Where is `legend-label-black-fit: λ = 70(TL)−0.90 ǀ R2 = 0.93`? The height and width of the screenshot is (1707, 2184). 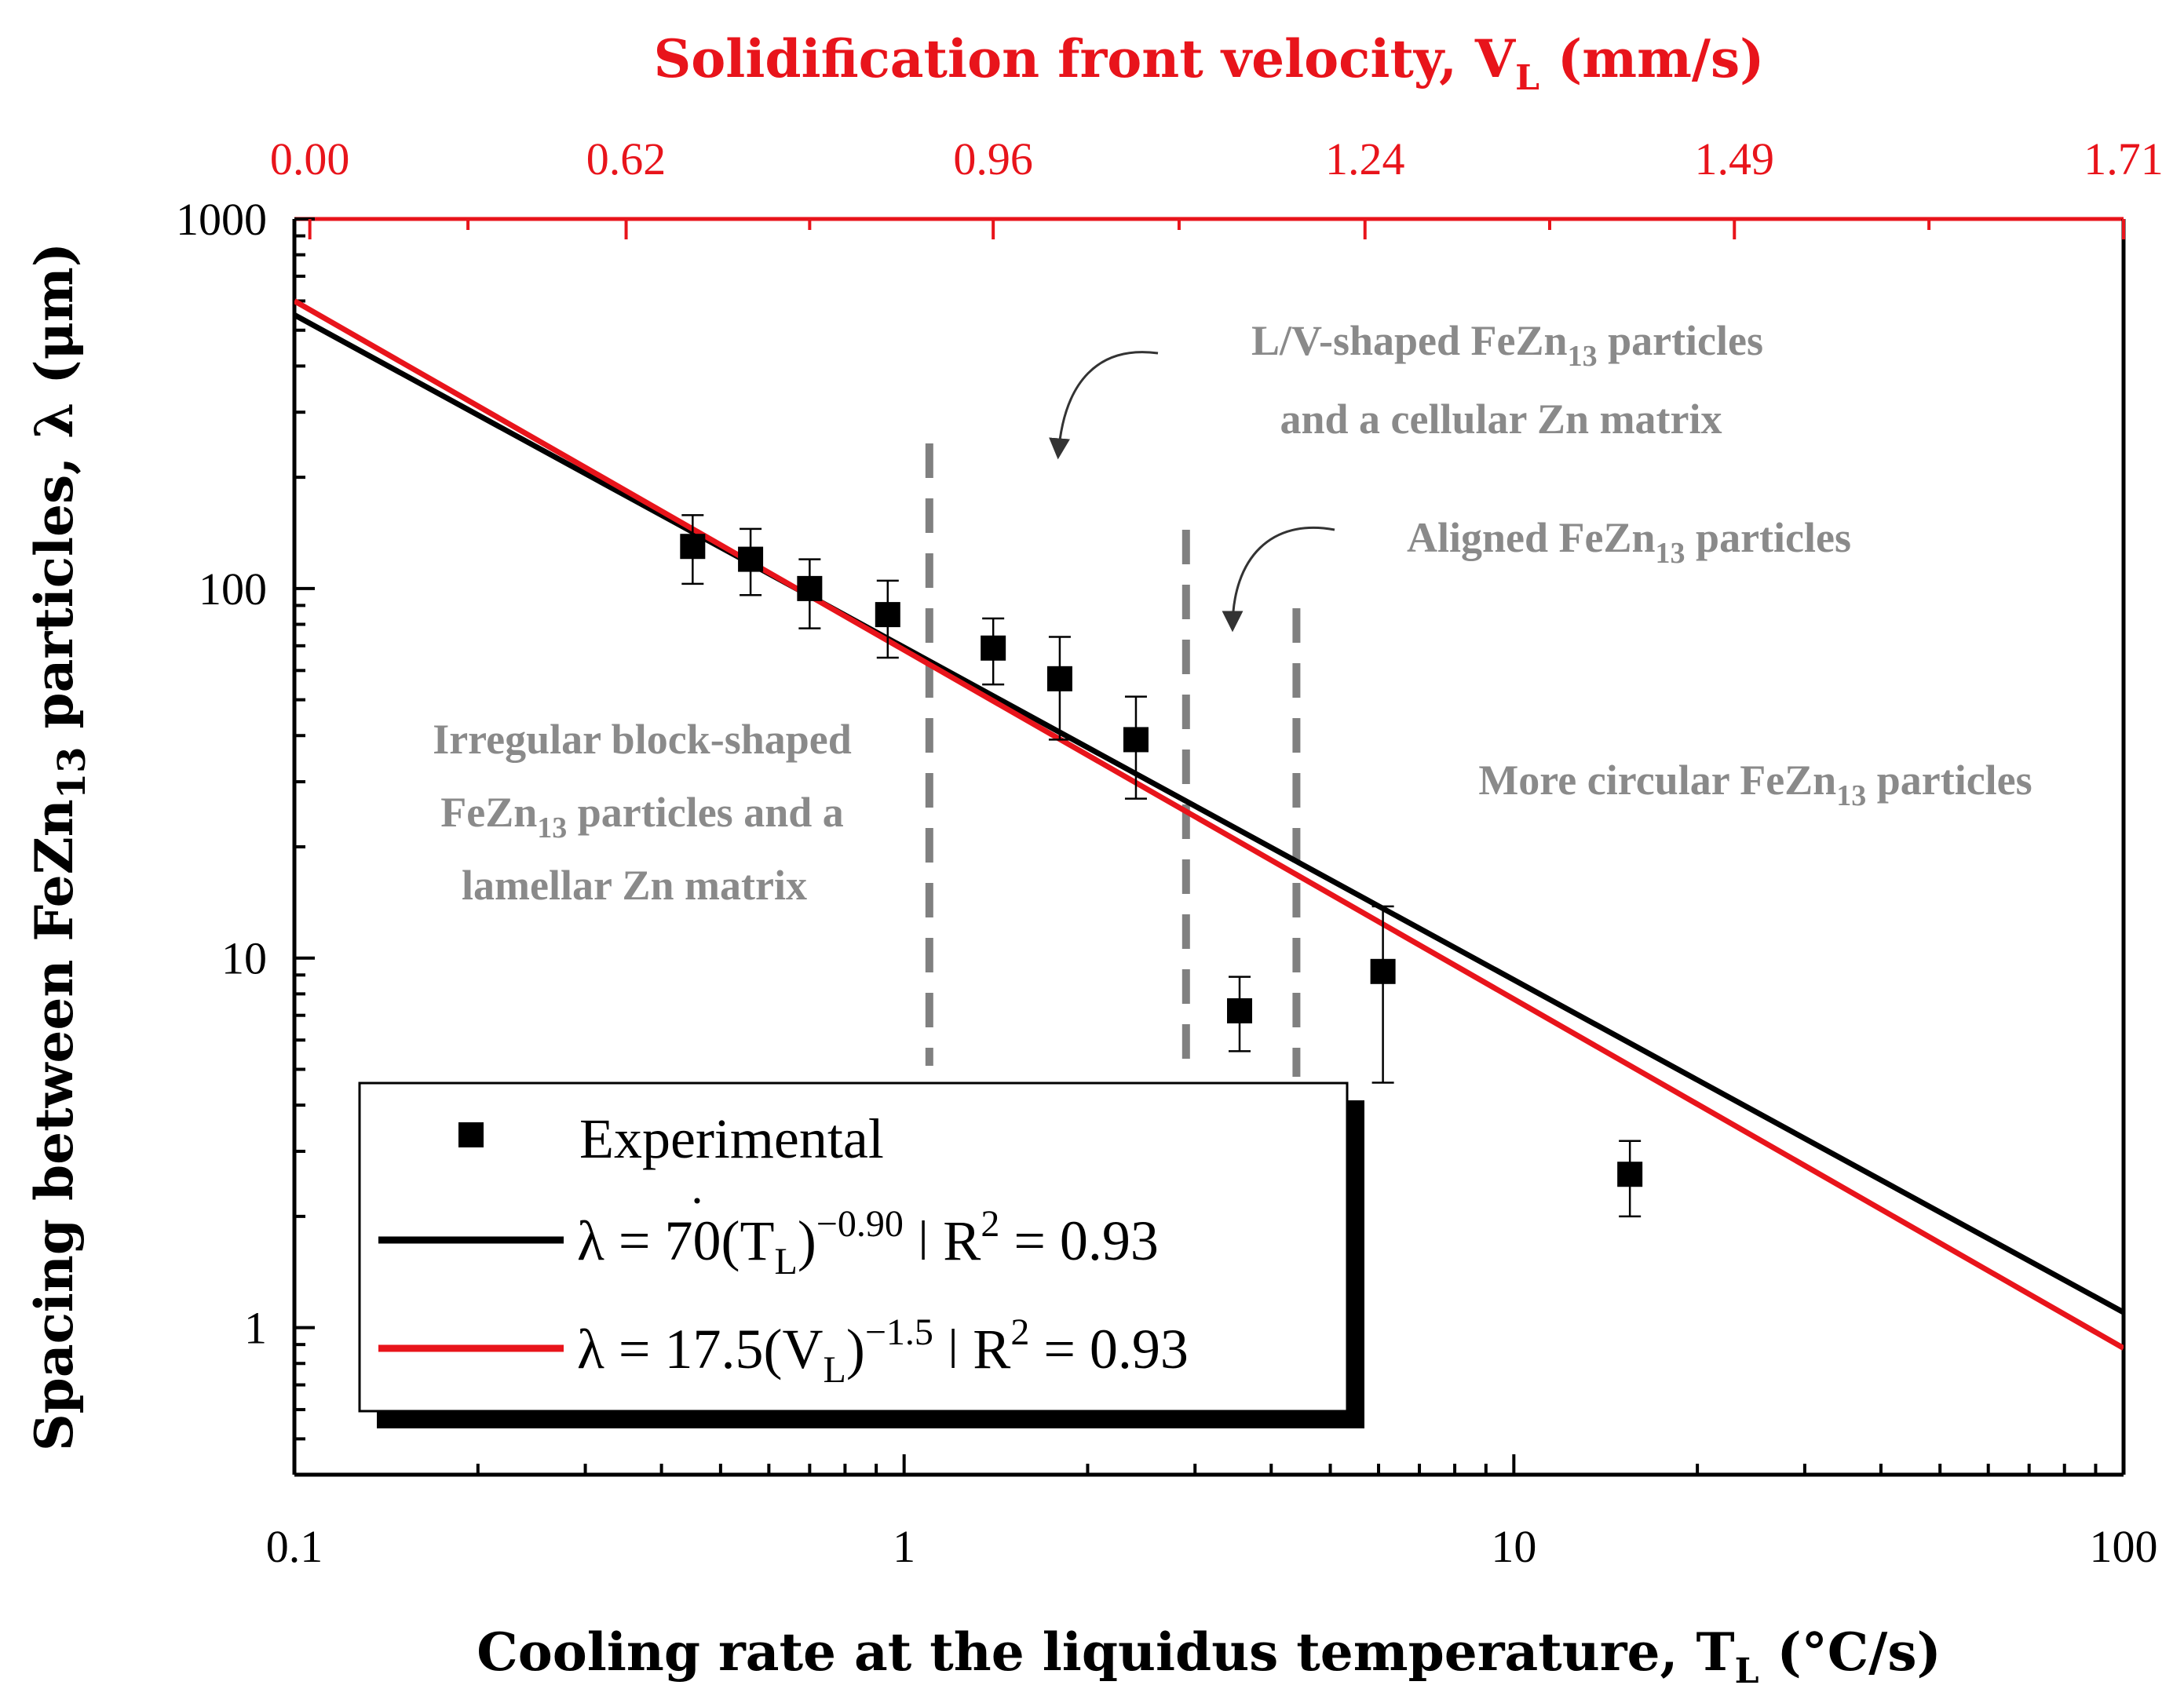 legend-label-black-fit: λ = 70(TL)−0.90 ǀ R2 = 0.93 is located at coordinates (868, 1242).